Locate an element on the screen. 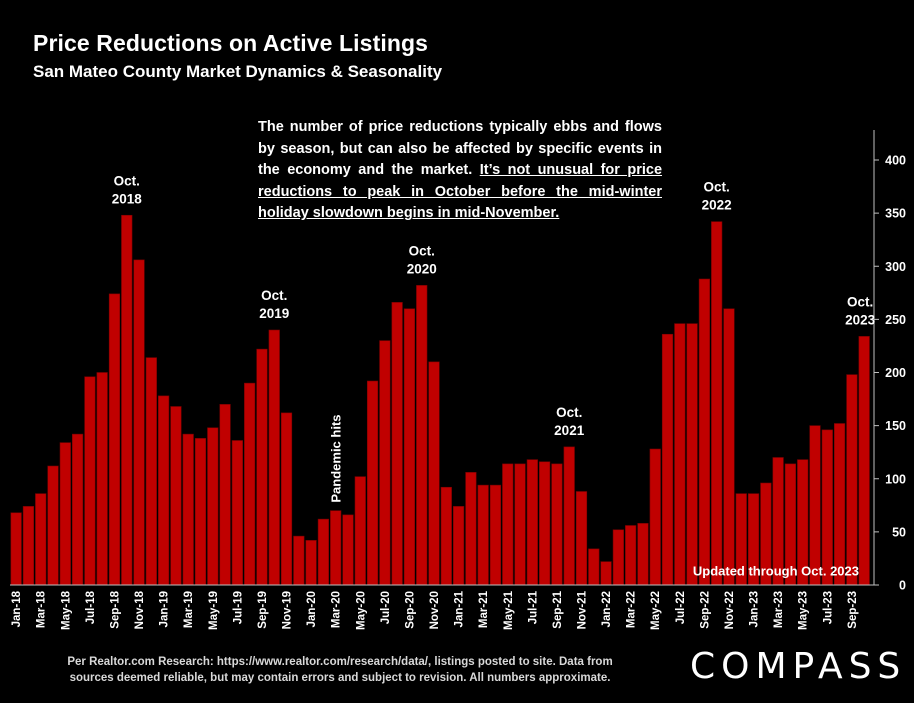 This screenshot has width=914, height=703. x-tick-label: Sep-20 is located at coordinates (410, 610).